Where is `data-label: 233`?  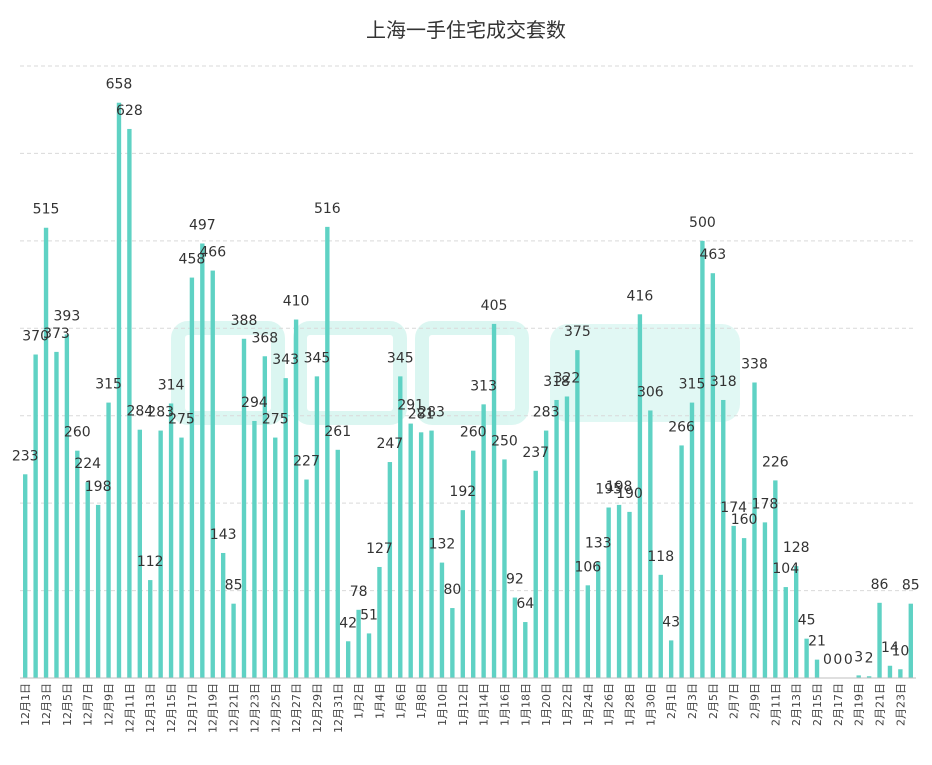 data-label: 233 is located at coordinates (25, 456).